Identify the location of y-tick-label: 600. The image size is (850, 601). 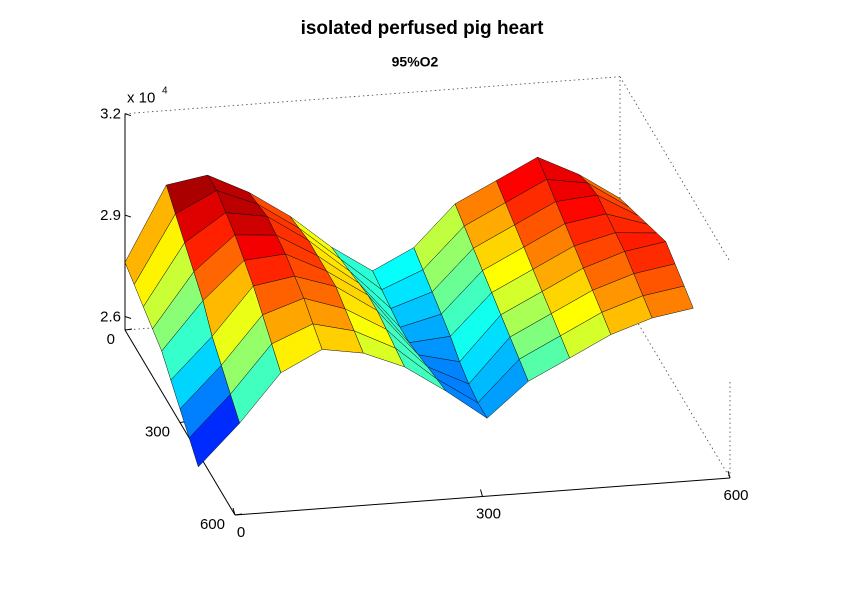
(212, 524).